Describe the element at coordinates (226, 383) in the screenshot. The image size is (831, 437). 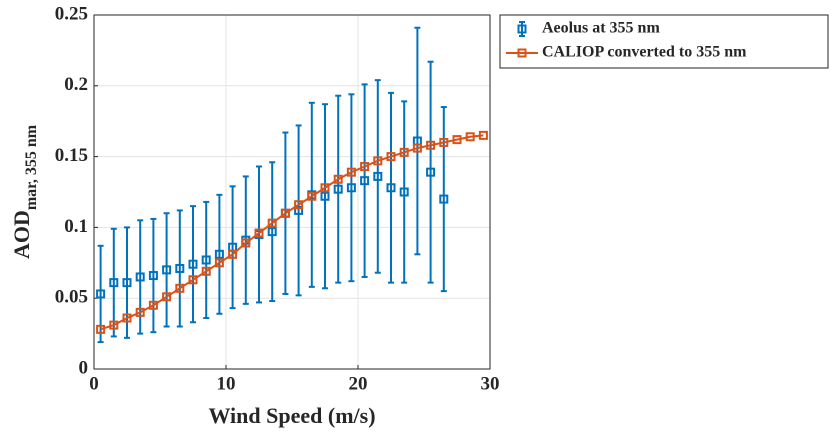
I see `x-tick-label: 10` at that location.